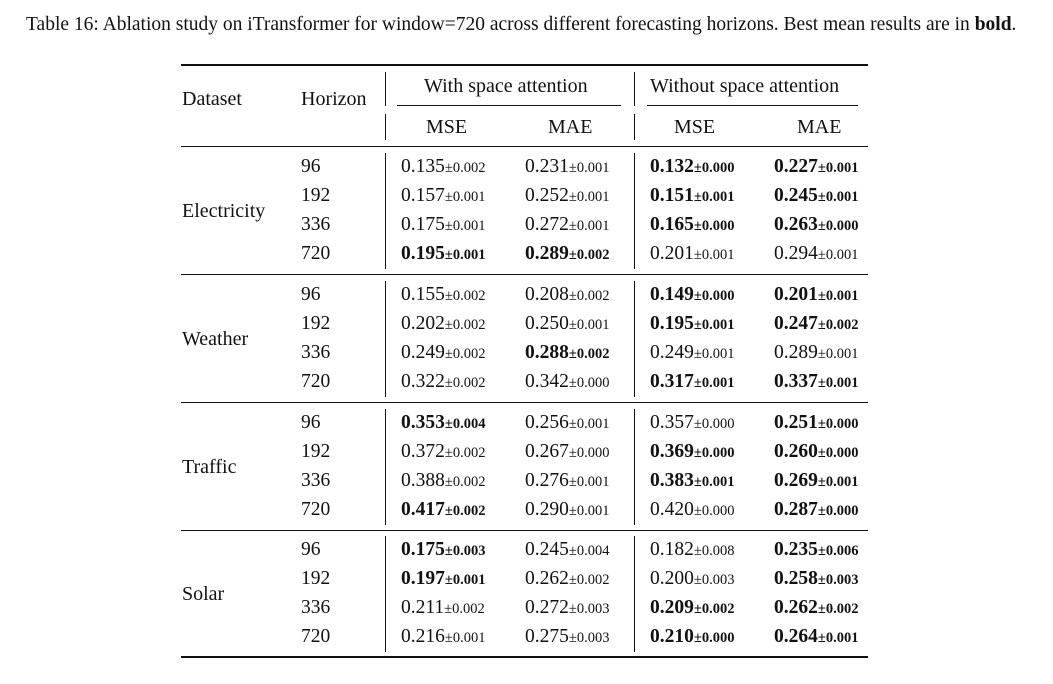 This screenshot has width=1053, height=684. Describe the element at coordinates (567, 481) in the screenshot. I see `metric-cell: 0.276±0.001` at that location.